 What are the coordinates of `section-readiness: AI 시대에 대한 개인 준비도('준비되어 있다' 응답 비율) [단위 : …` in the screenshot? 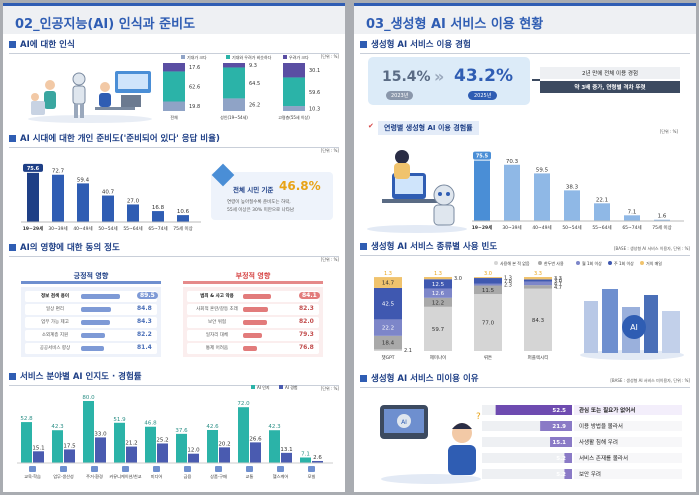 It's located at (174, 143).